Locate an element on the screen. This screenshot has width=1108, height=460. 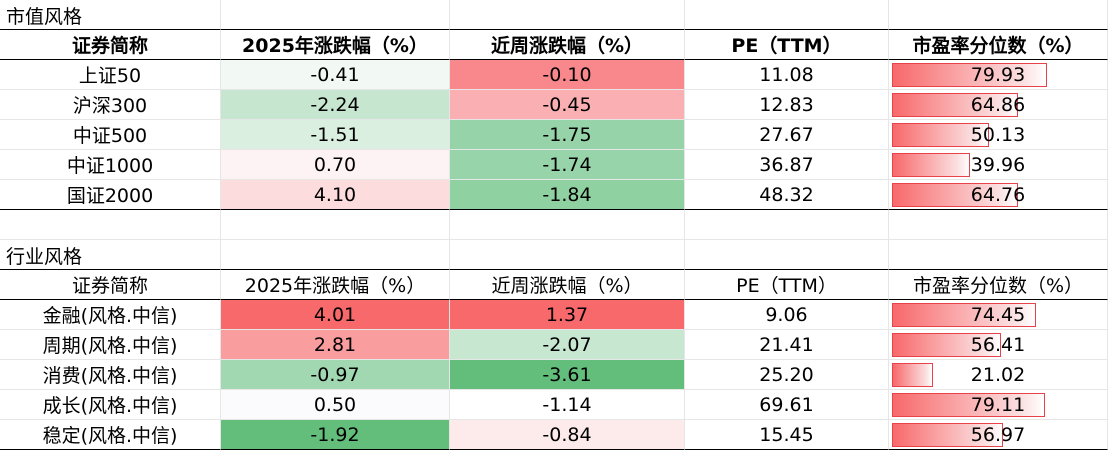
pe-percentile-cell: 64.76 is located at coordinates (998, 195).